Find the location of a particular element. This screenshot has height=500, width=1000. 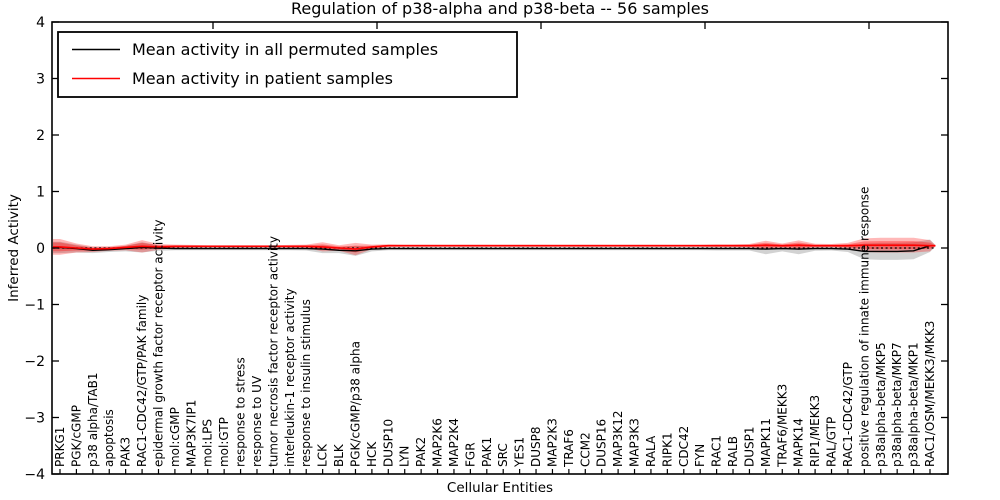

x-tick-label: p38alpha-beta/MKP5 is located at coordinates (881, 404).